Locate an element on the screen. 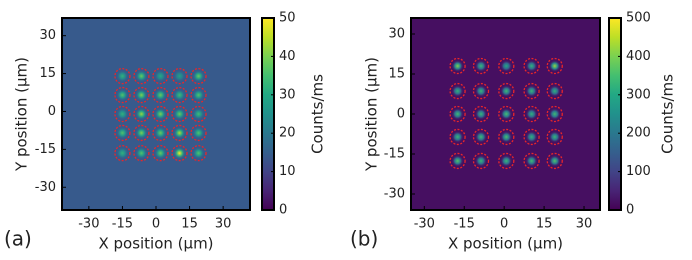 The height and width of the screenshot is (260, 692). colorbar-tick-label: 20 is located at coordinates (287, 133).